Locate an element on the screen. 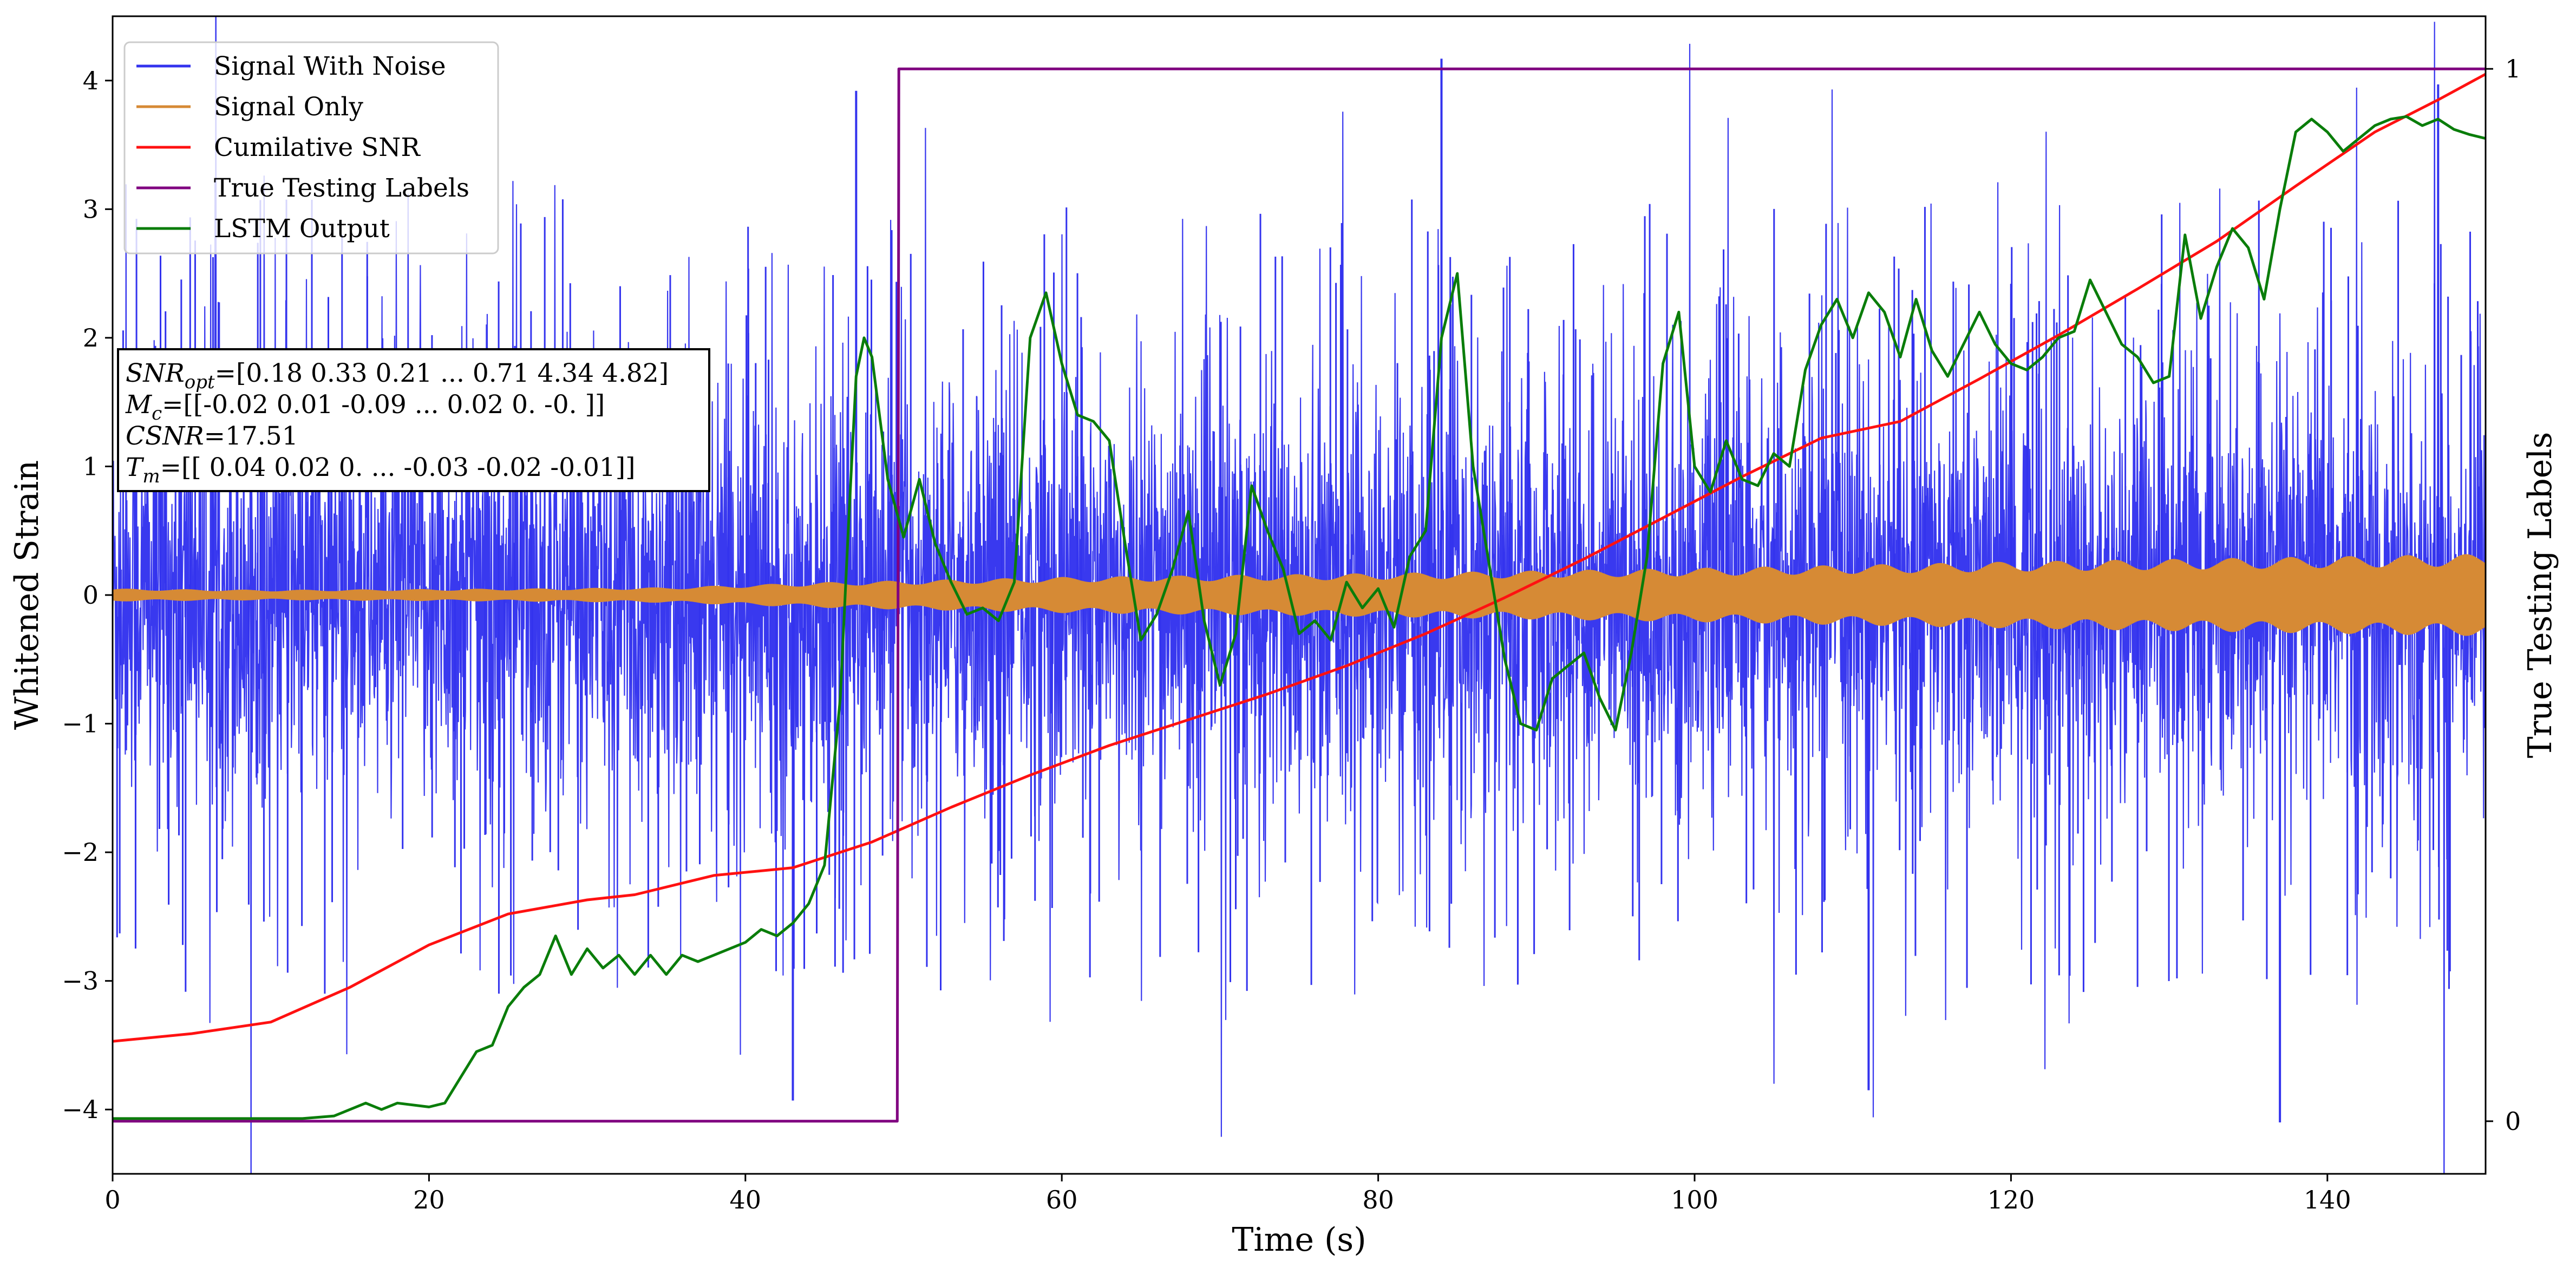 The image size is (2576, 1274). annotation-subscript: c is located at coordinates (157, 413).